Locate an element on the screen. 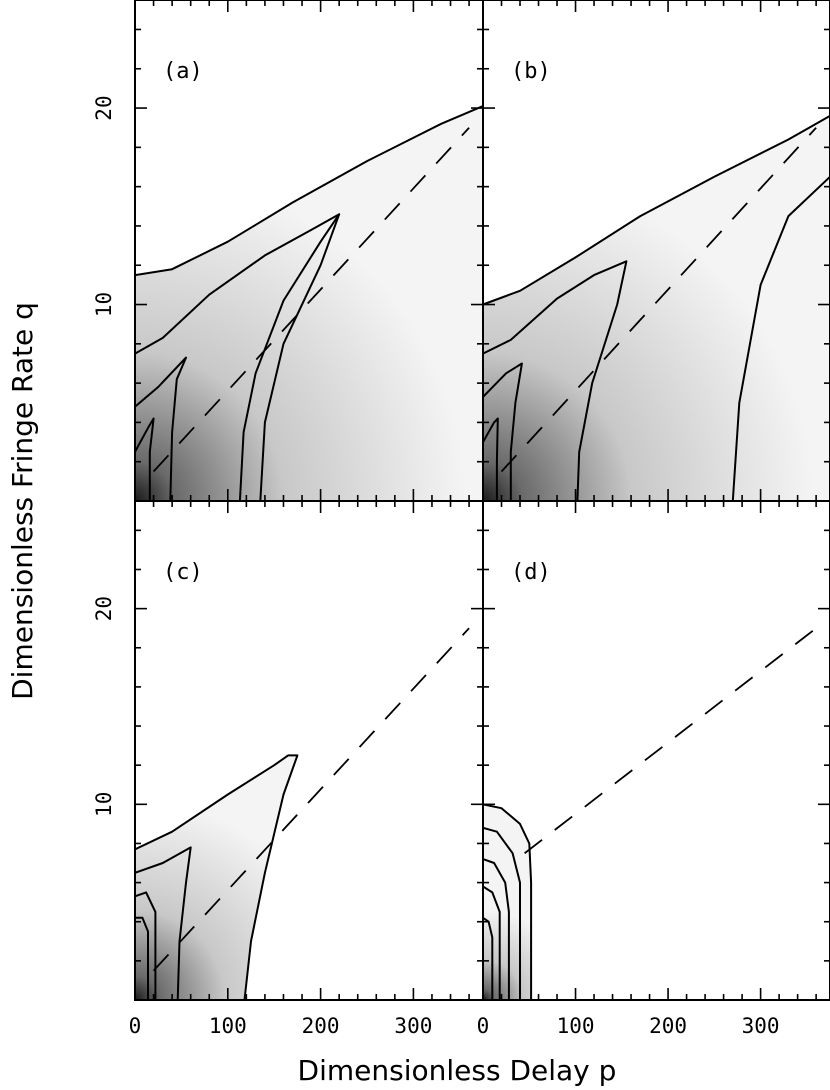 The image size is (830, 1090). panel-label: (b) is located at coordinates (531, 71).